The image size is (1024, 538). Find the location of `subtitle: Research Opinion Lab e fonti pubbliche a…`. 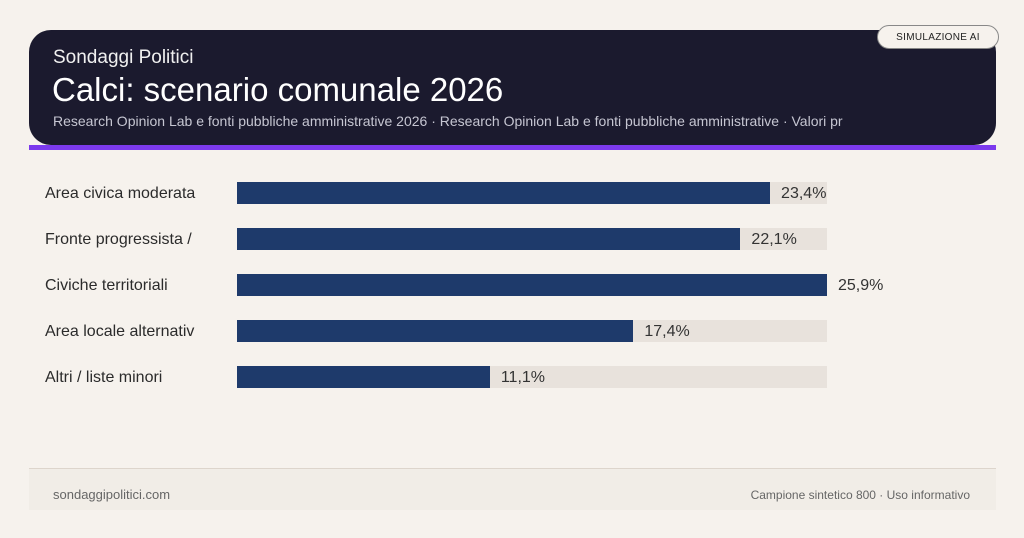

subtitle: Research Opinion Lab e fonti pubbliche a… is located at coordinates (448, 121).